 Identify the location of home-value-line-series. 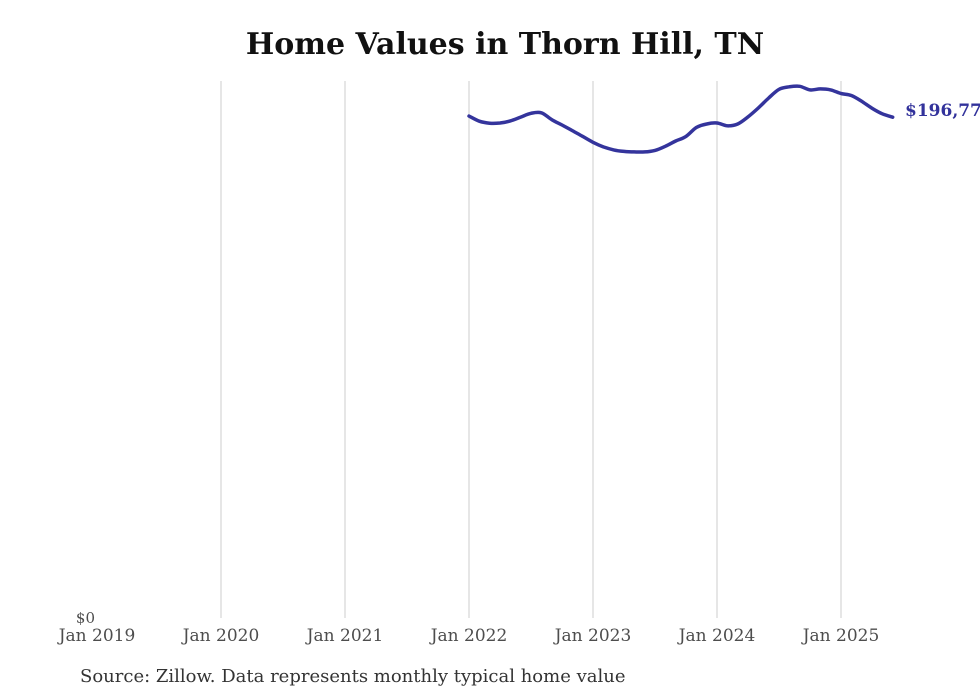
(681, 119).